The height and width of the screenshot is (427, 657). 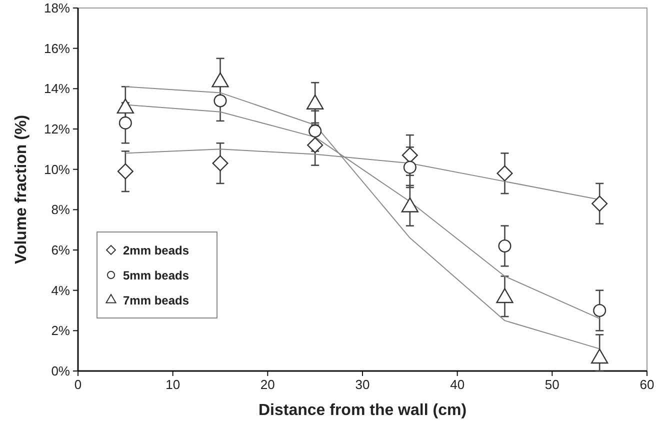 What do you see at coordinates (57, 88) in the screenshot?
I see `y-tick-label: 14%` at bounding box center [57, 88].